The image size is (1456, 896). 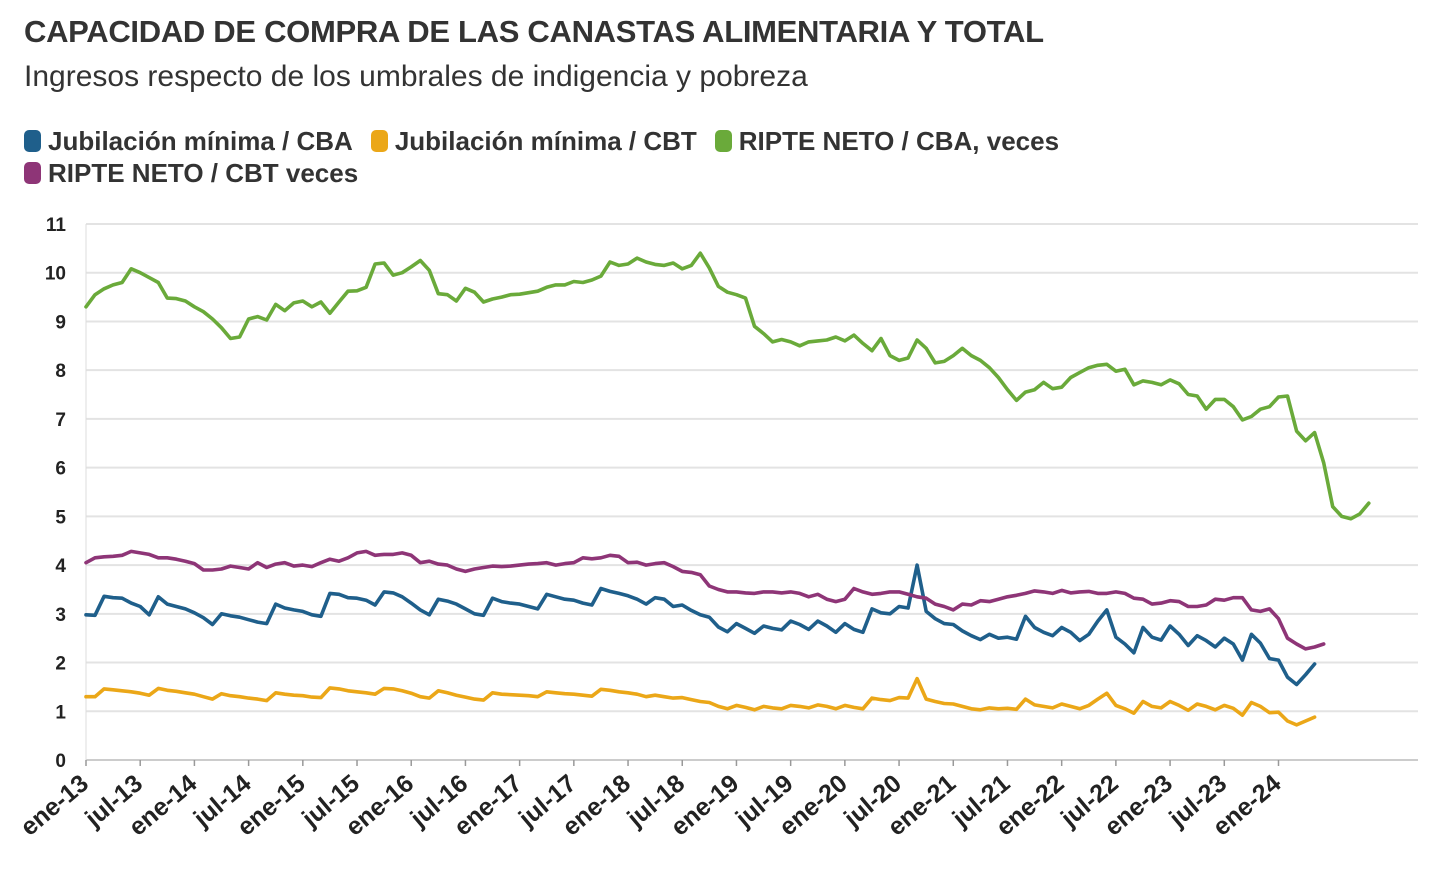 I want to click on legend-label: RIPTE NETO / CBT veces, so click(x=203, y=172).